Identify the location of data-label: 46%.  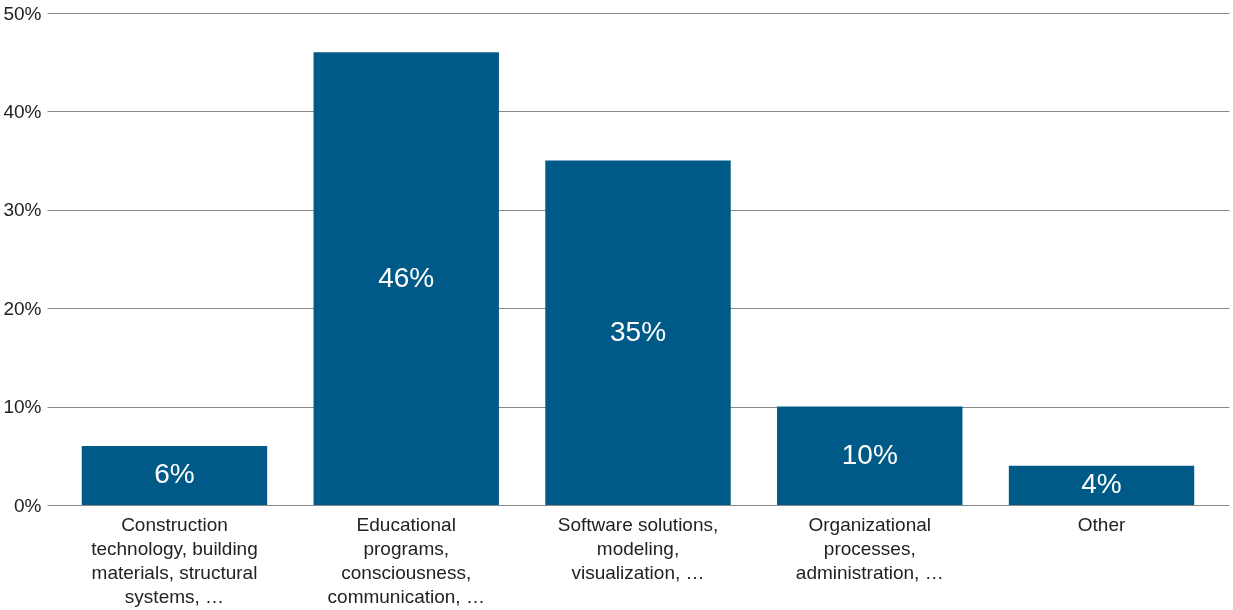
(406, 277).